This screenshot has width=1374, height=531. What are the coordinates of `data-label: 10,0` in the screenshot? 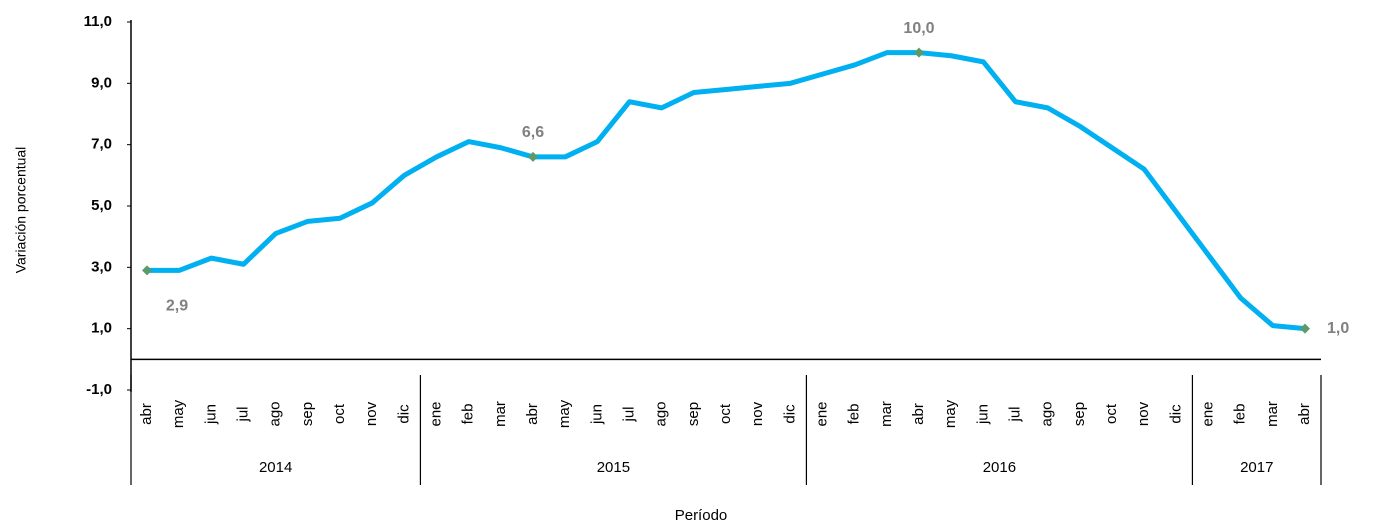 It's located at (918, 28).